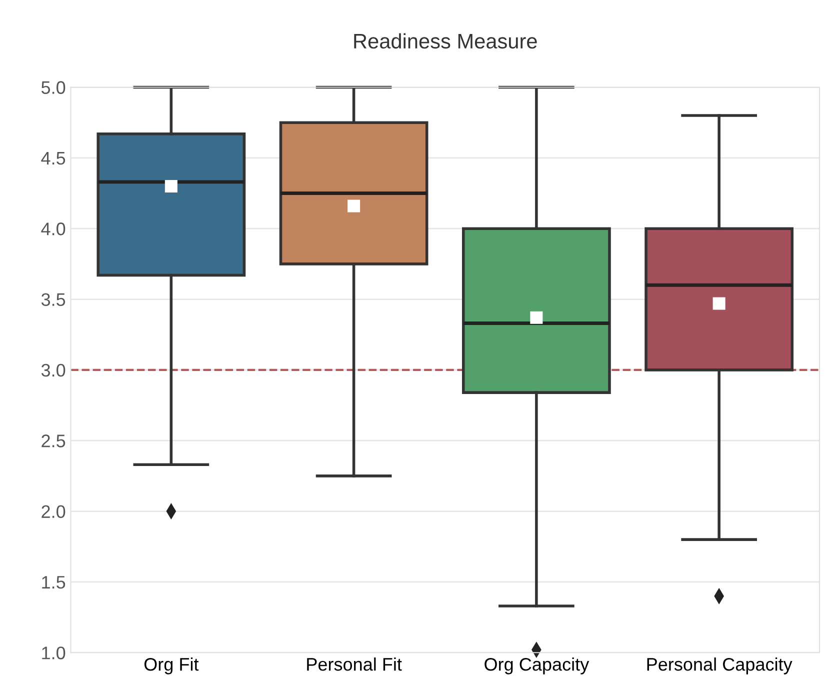  What do you see at coordinates (171, 665) in the screenshot?
I see `x-tick-label: Org Fit` at bounding box center [171, 665].